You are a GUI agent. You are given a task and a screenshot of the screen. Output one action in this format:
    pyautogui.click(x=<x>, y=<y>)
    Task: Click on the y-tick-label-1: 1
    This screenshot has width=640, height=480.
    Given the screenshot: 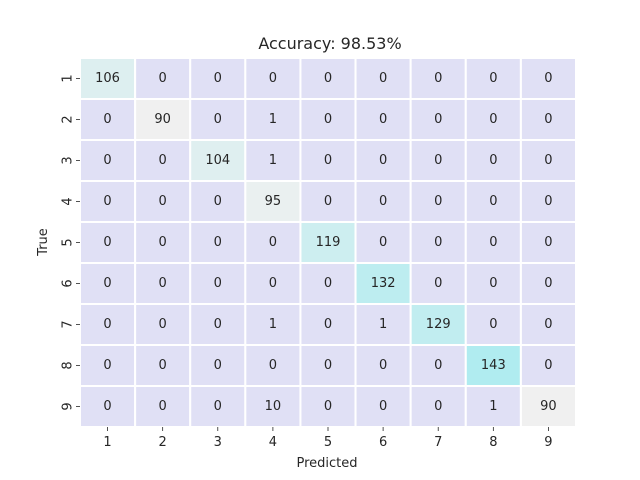 What is the action you would take?
    pyautogui.click(x=68, y=78)
    